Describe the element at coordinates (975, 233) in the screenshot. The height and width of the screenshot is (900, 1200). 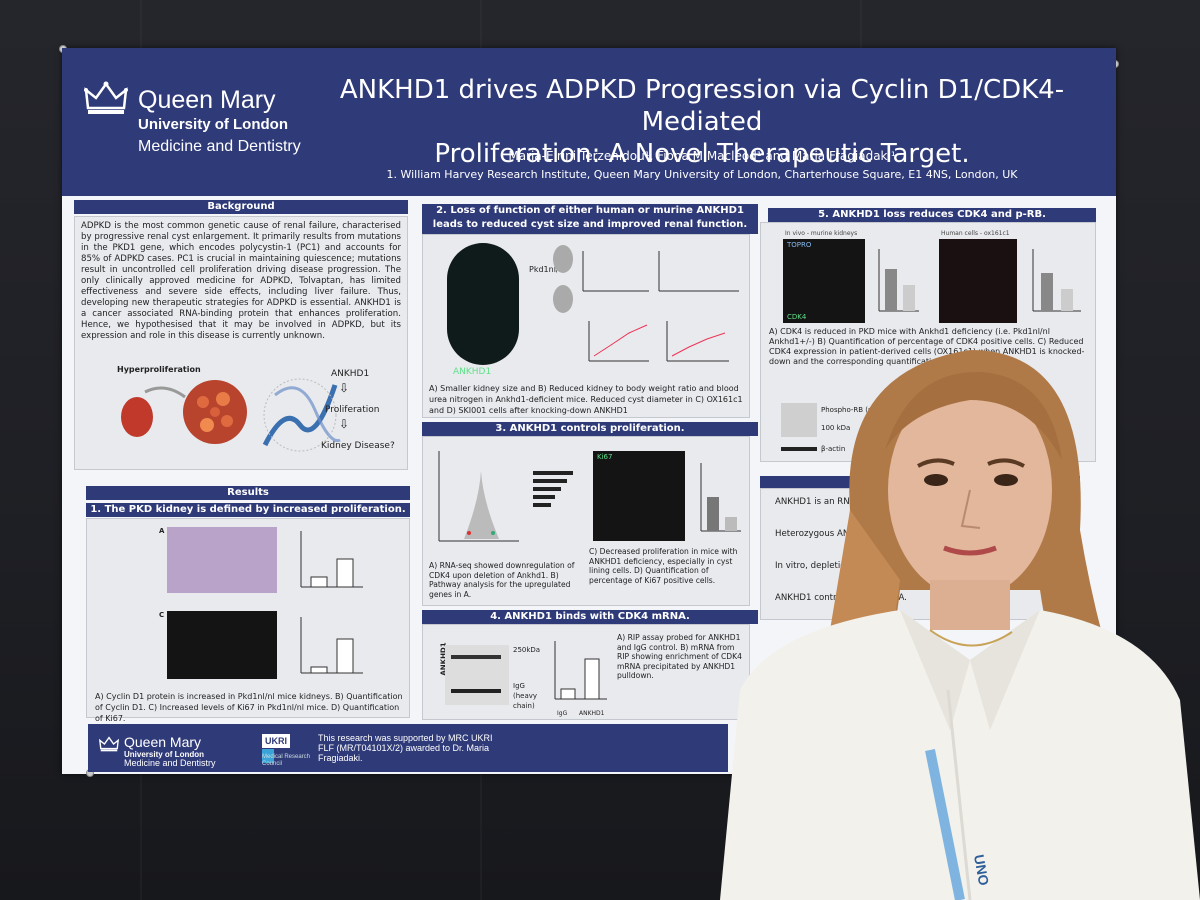
I see `human-cells-label: Human cells - ox161c1` at that location.